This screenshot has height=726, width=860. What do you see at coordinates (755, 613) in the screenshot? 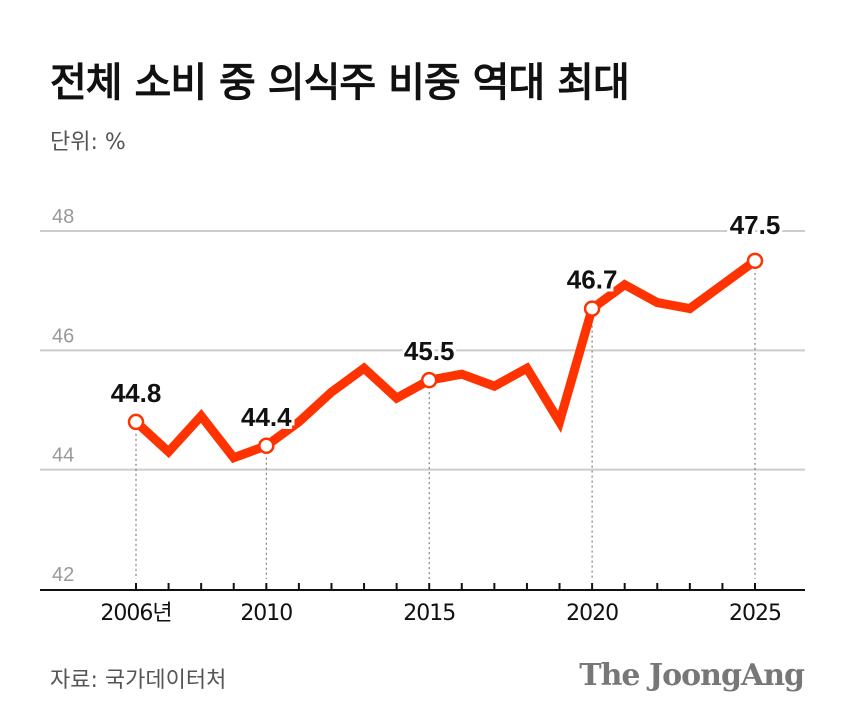
I see `x-tick-label: 2025` at bounding box center [755, 613].